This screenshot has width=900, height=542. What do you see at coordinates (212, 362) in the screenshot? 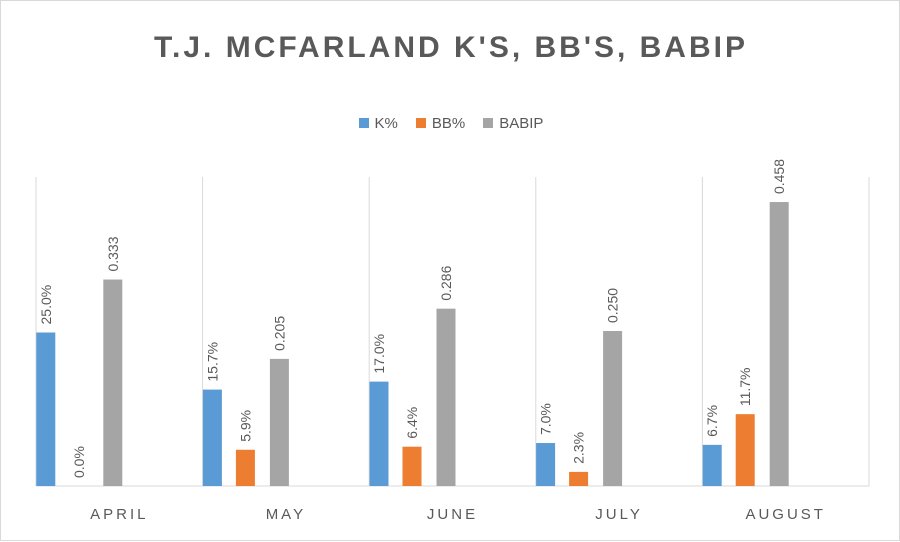
I see `data-label: 15.7%` at bounding box center [212, 362].